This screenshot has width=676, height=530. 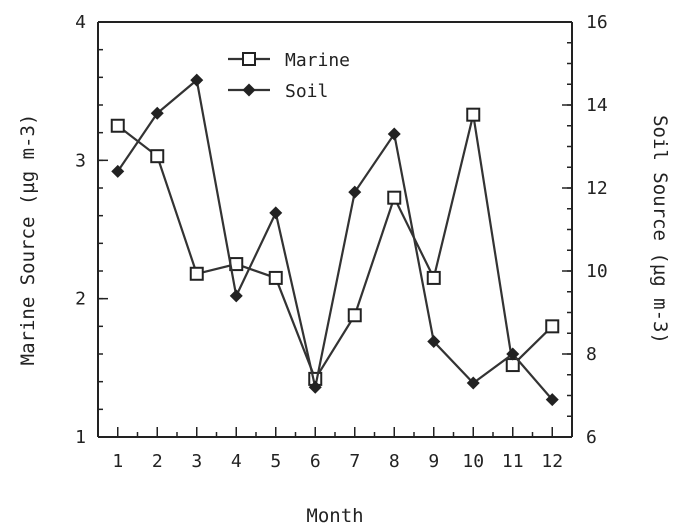 I want to click on x-tick-label: 4, so click(x=236, y=461).